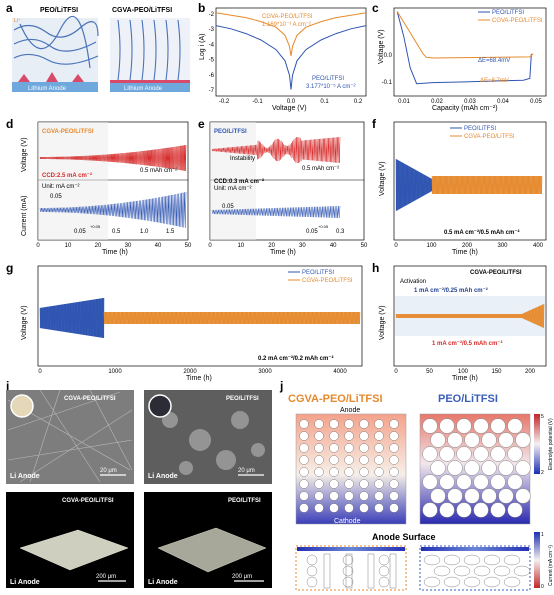 This screenshot has width=554, height=595. What do you see at coordinates (469, 184) in the screenshot?
I see `panel-f-traces` at bounding box center [469, 184].